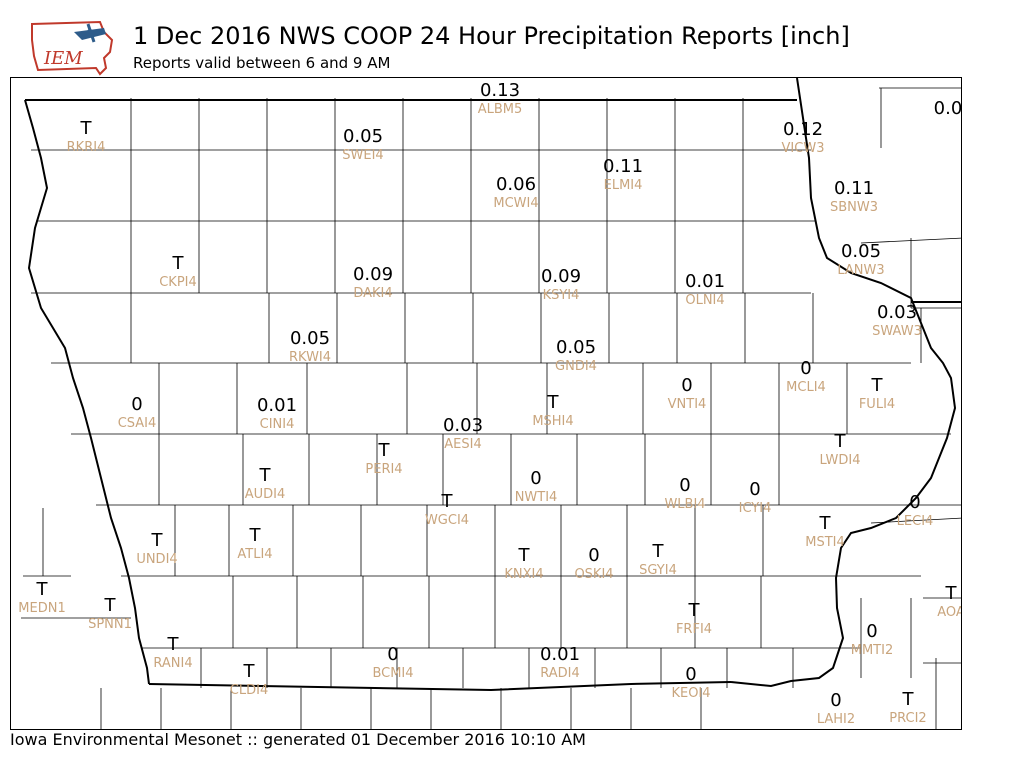 This screenshot has height=768, width=1024. I want to click on station-id-label: KNXI4, so click(523, 574).